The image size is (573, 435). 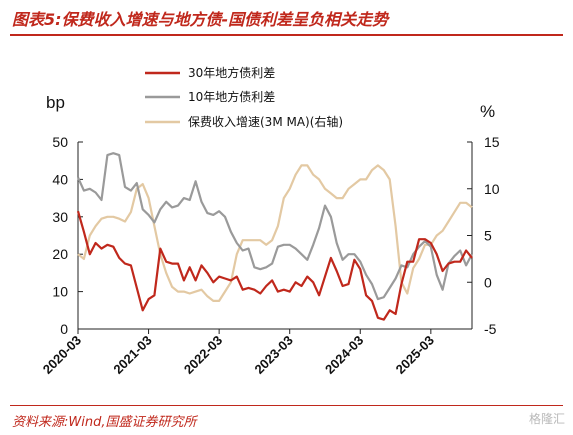 I want to click on left-axis-unit: bp, so click(x=55, y=102).